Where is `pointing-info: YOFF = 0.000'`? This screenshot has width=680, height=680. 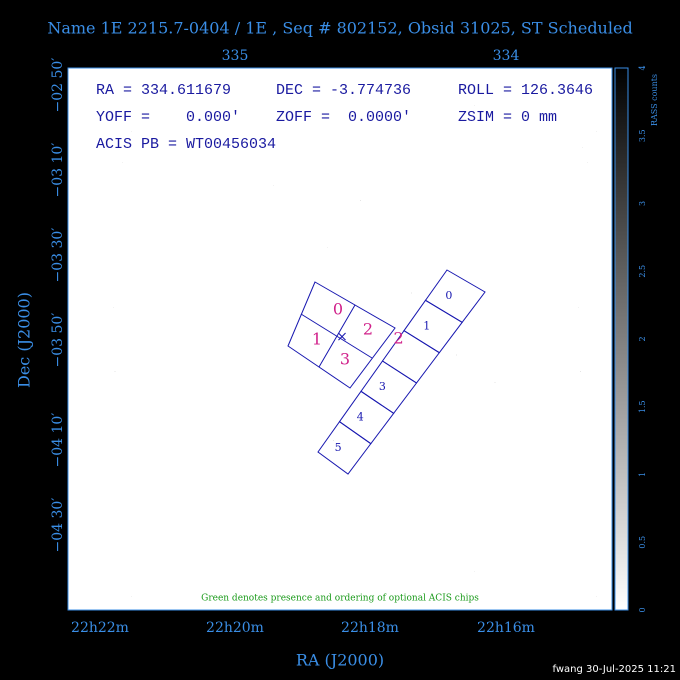 pointing-info: YOFF = 0.000' is located at coordinates (168, 117).